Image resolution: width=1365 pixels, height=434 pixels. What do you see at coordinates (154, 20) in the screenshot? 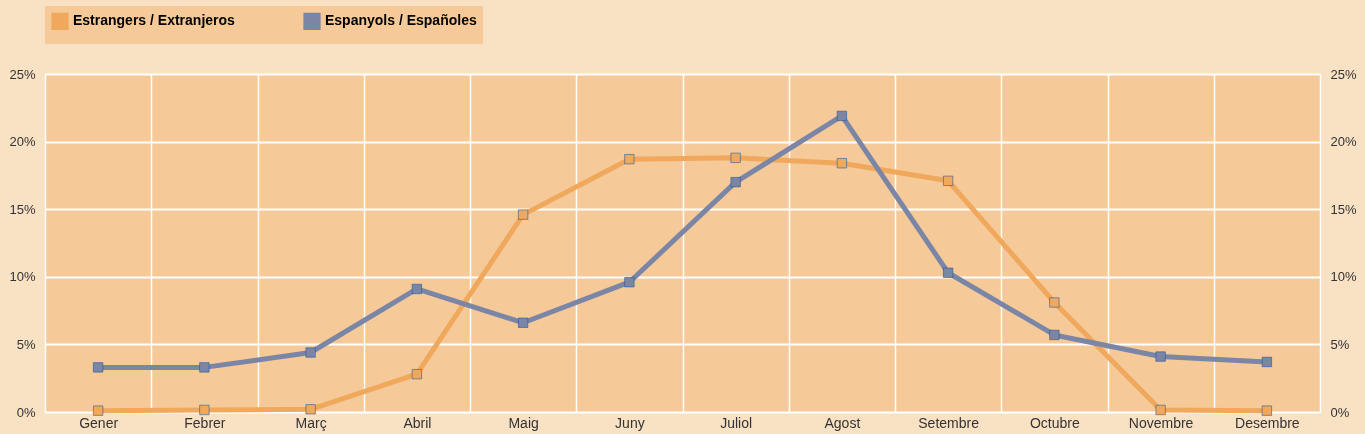
I see `legend-label: Estrangers / Extranjeros` at bounding box center [154, 20].